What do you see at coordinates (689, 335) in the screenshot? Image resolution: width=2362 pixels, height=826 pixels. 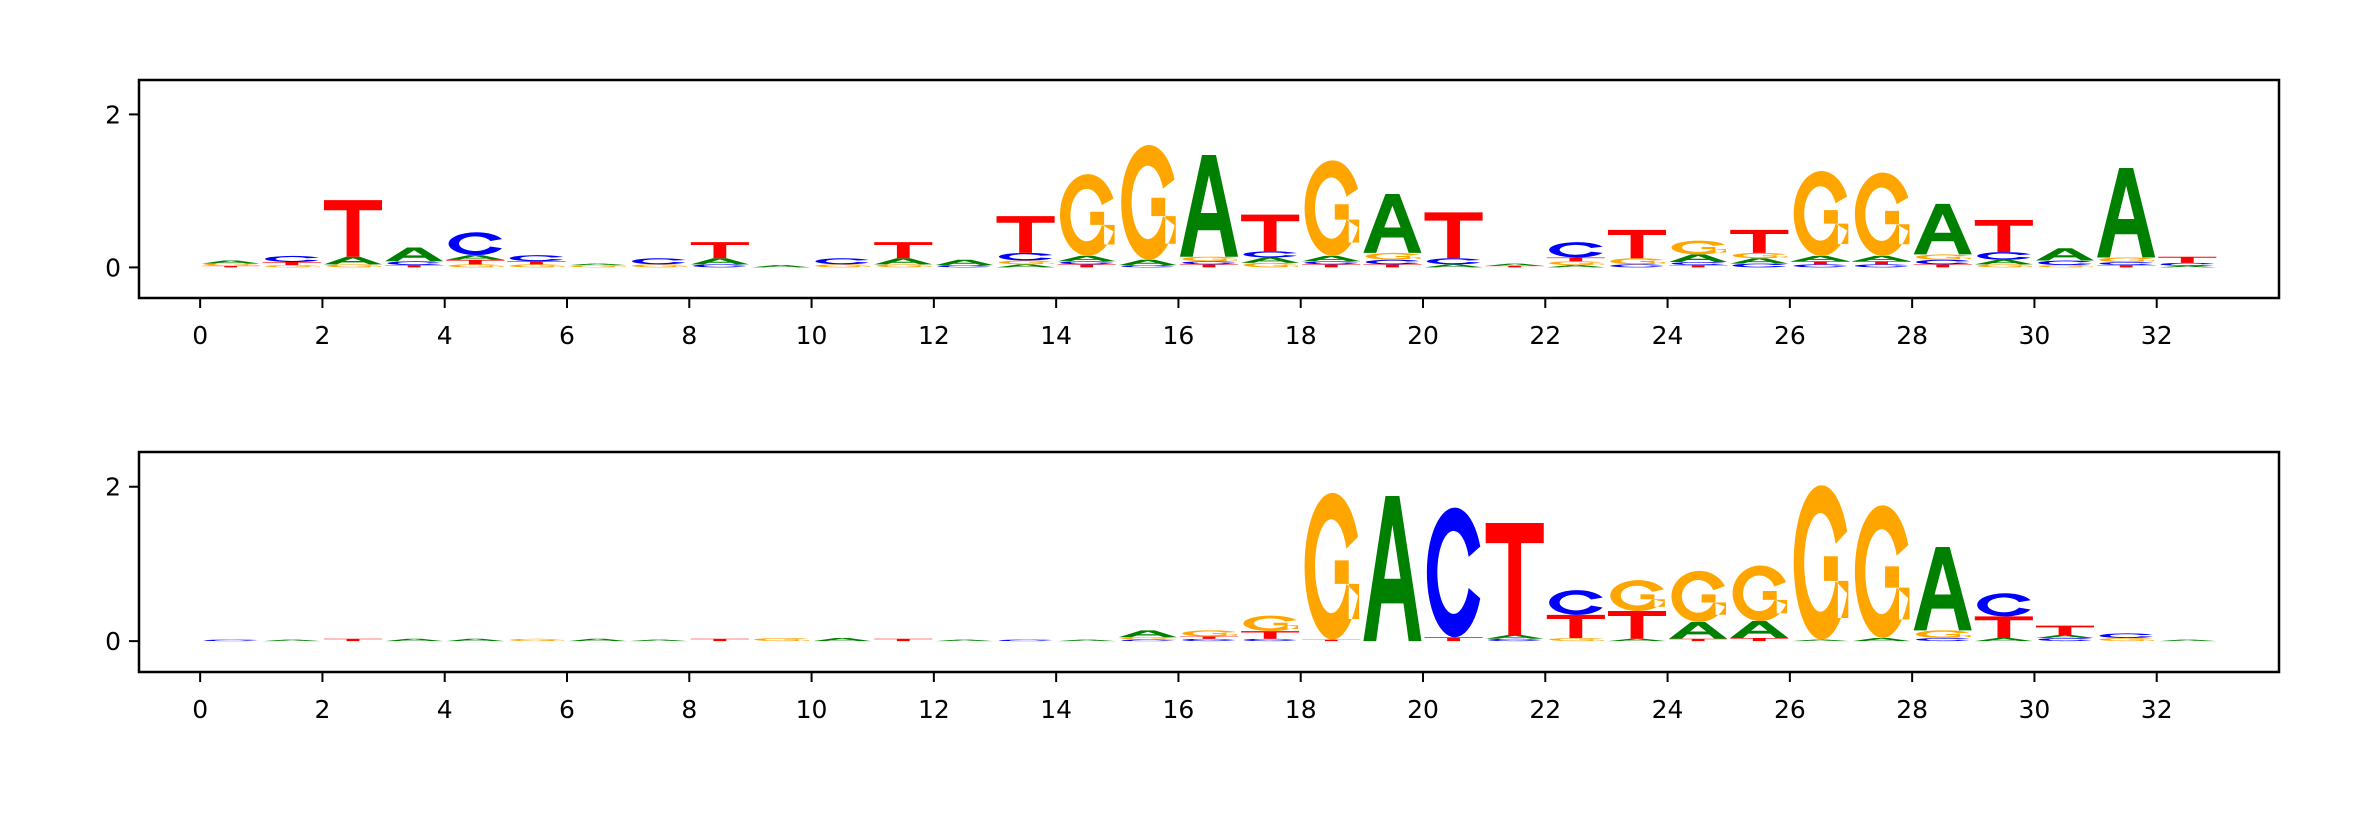 I see `x-tick-label: 8` at bounding box center [689, 335].